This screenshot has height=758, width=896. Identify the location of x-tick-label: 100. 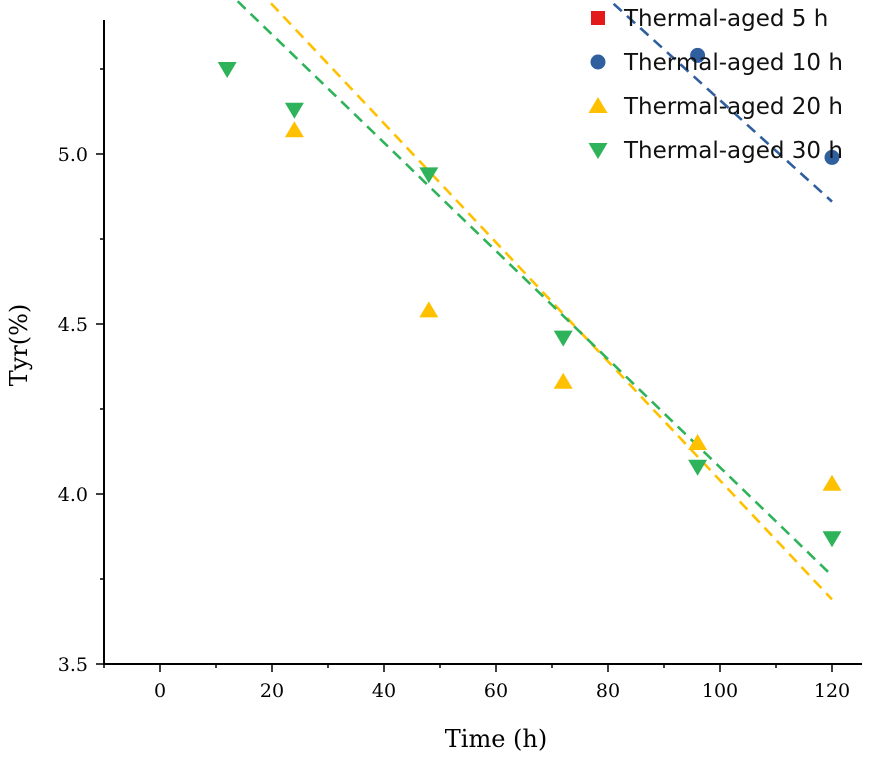
(720, 691).